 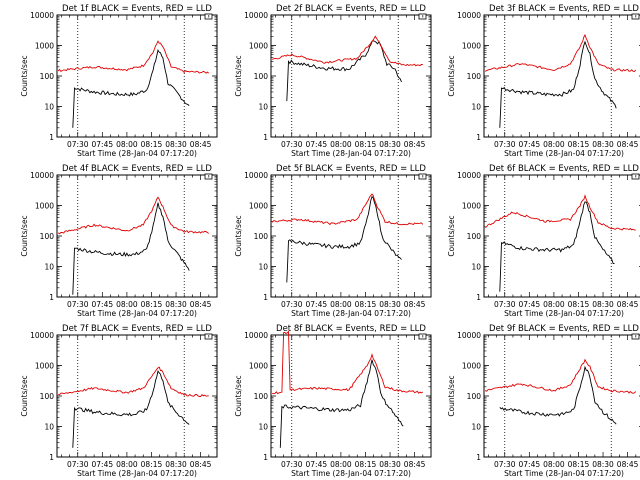 I want to click on chart-title: Det 3f BLACK = Events, RED = LLD, so click(x=564, y=9).